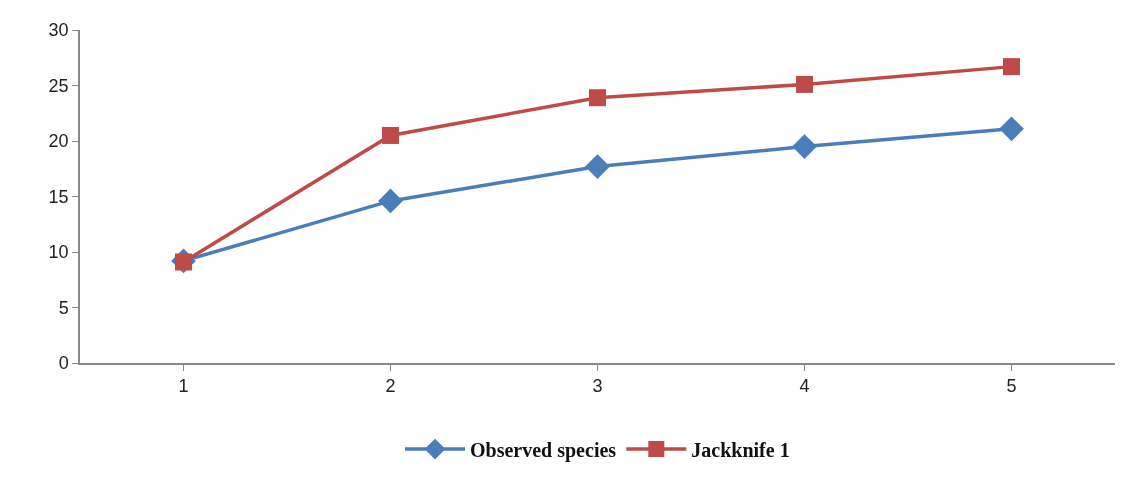 The width and height of the screenshot is (1134, 489). I want to click on y-tick-label: 30, so click(58, 30).